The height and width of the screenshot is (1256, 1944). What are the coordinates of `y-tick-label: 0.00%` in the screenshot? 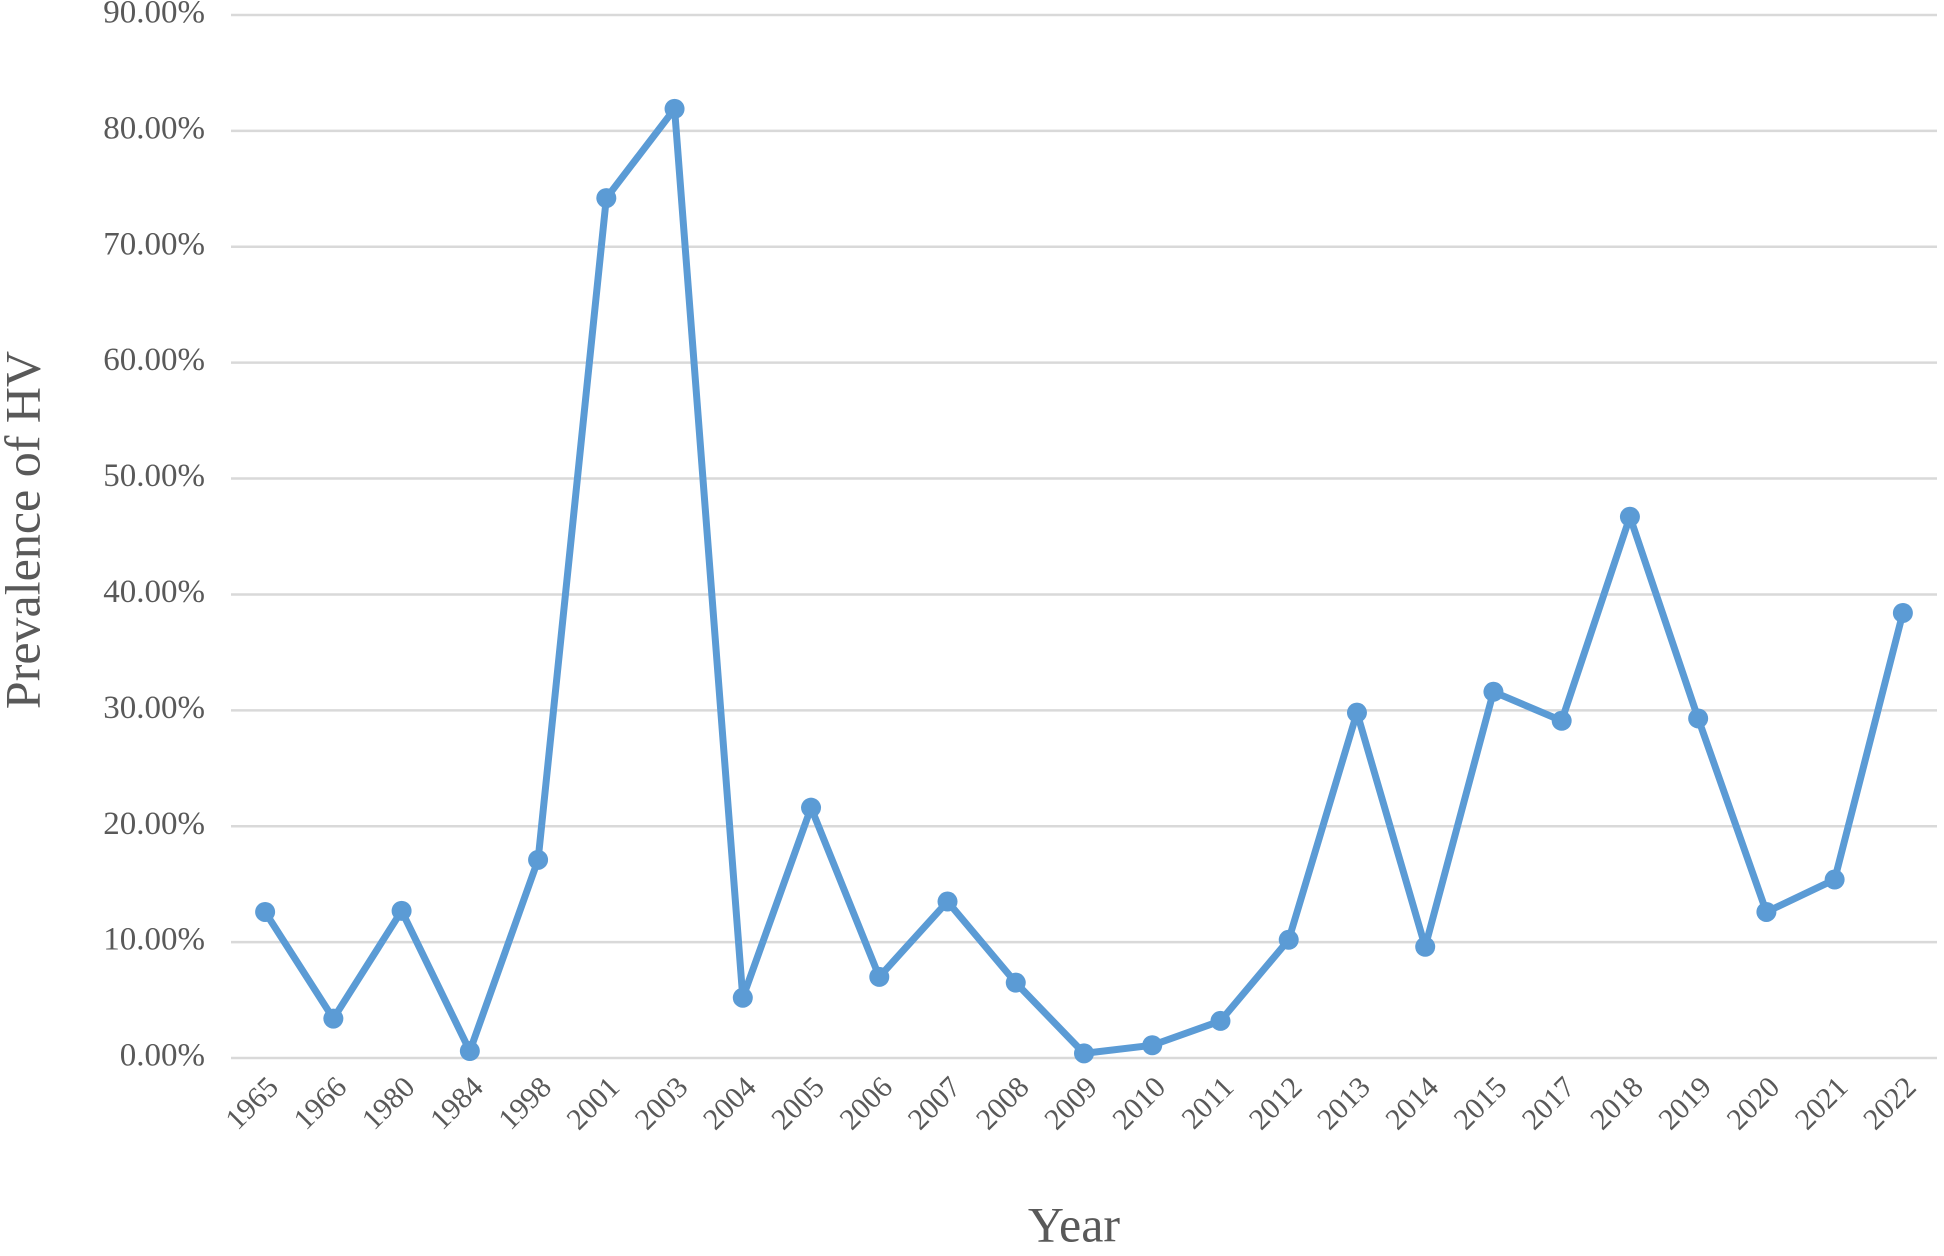 It's located at (162, 1056).